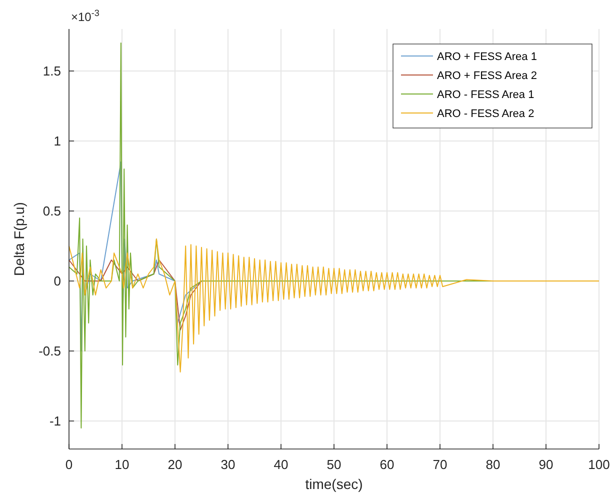 This screenshot has width=612, height=499. I want to click on x-tick-label: 20, so click(175, 464).